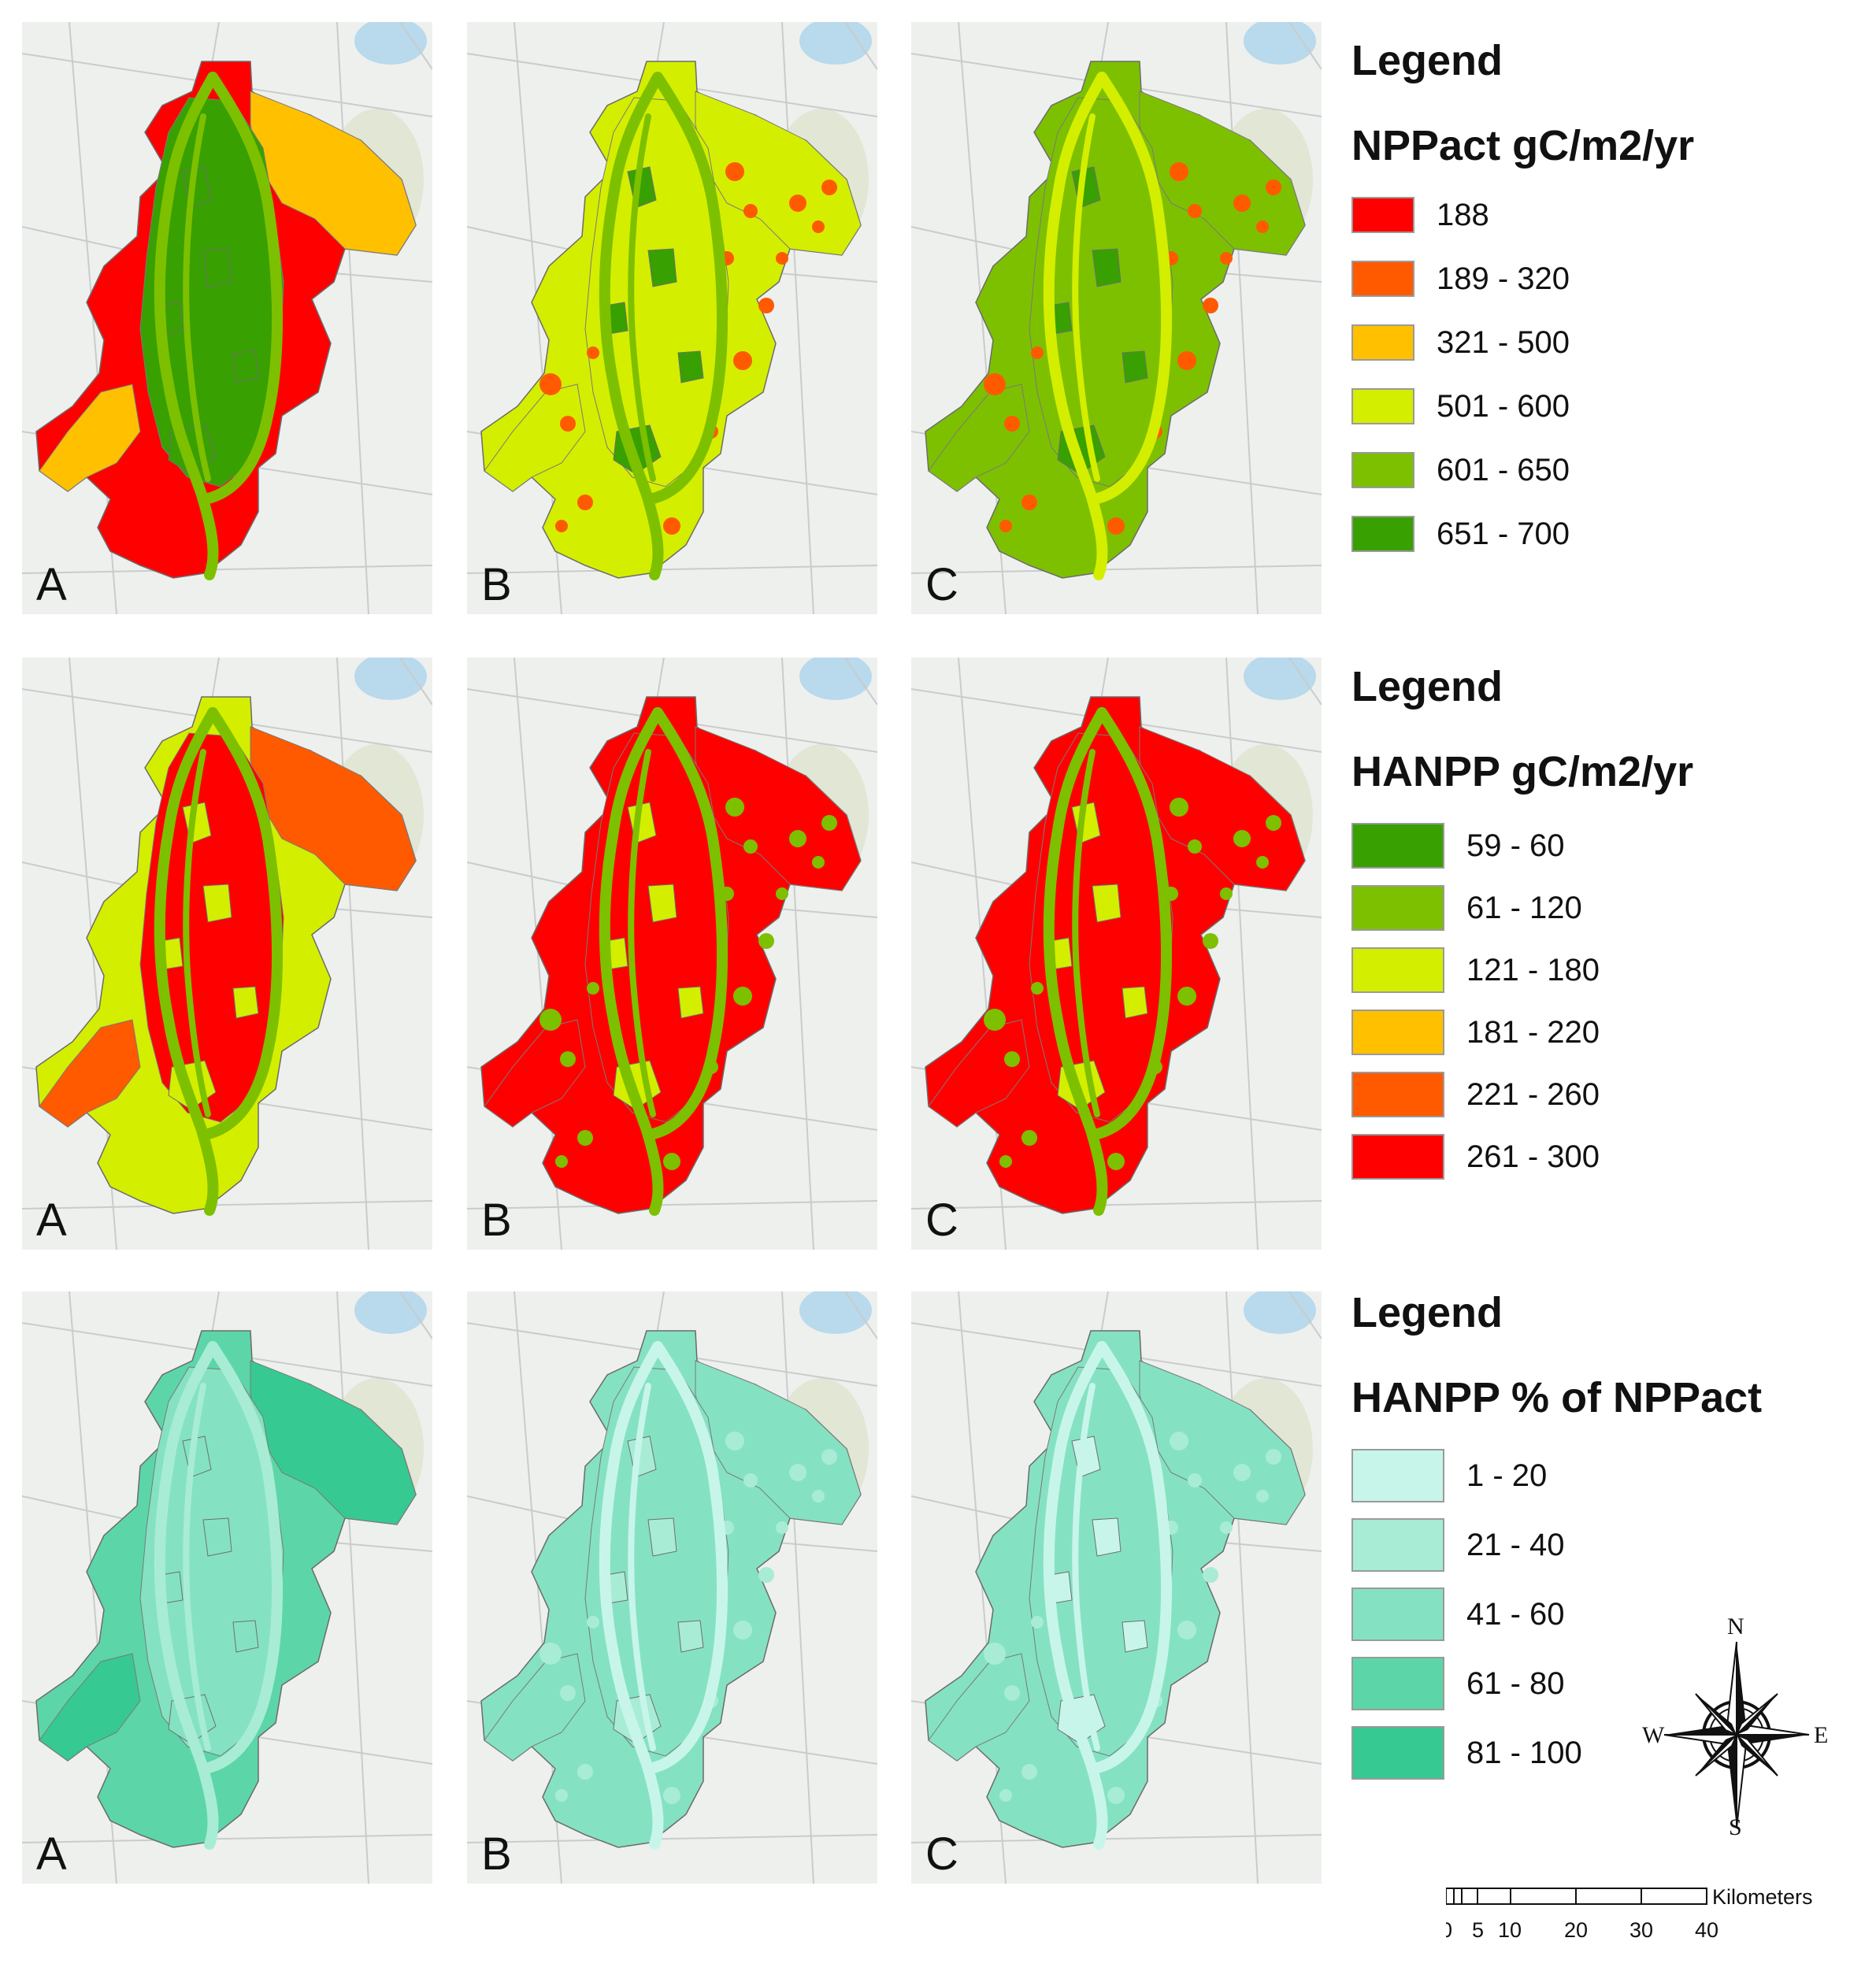 This screenshot has width=1876, height=1971. What do you see at coordinates (1524, 908) in the screenshot?
I see `legend-label: 61 - 120` at bounding box center [1524, 908].